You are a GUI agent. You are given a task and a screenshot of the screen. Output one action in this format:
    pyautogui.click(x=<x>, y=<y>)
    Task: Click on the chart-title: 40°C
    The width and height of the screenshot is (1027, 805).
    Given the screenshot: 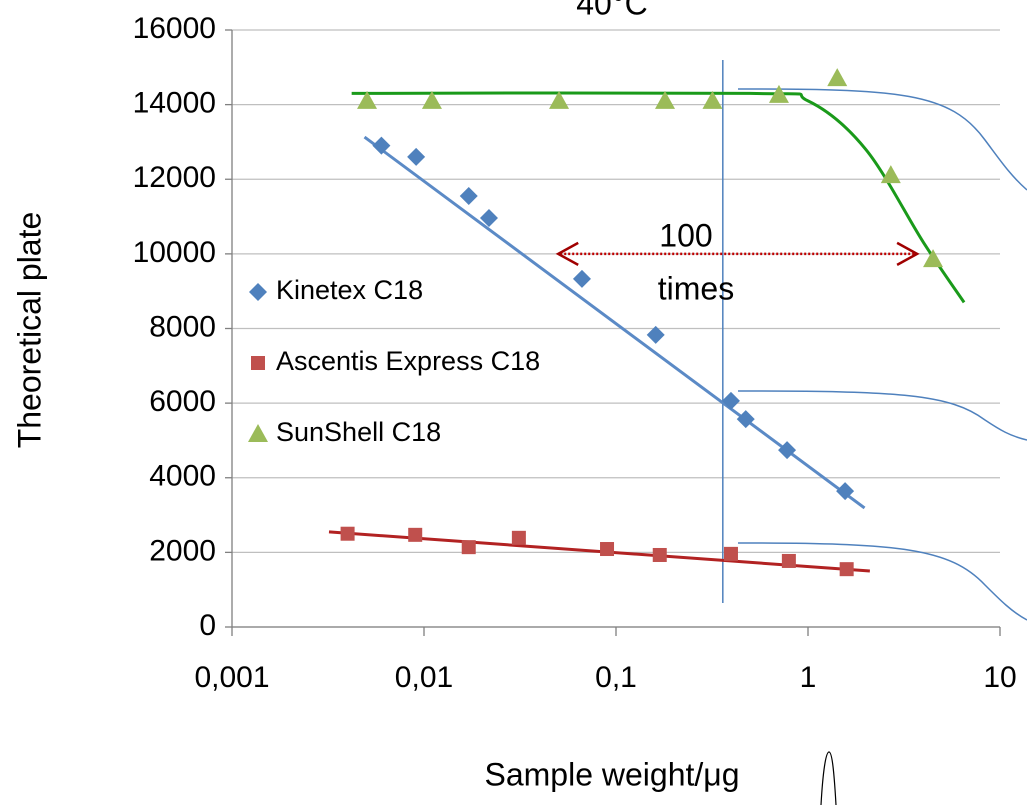 What is the action you would take?
    pyautogui.click(x=612, y=10)
    